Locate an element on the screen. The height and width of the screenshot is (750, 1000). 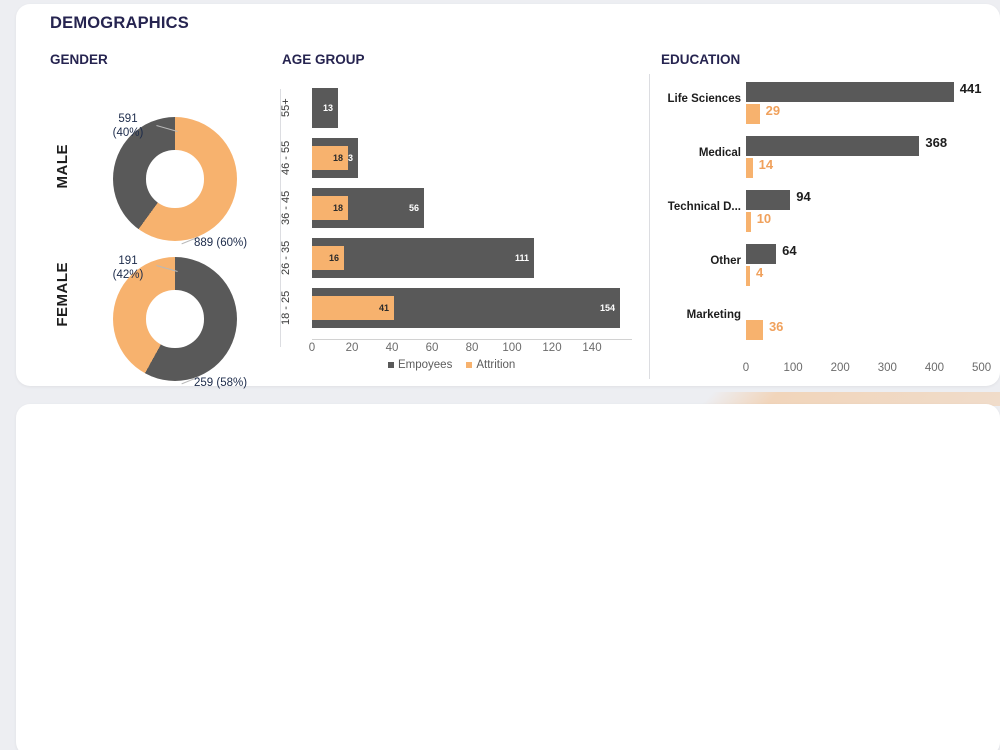
female-employees-callout: 259 (58%) is located at coordinates (221, 383).